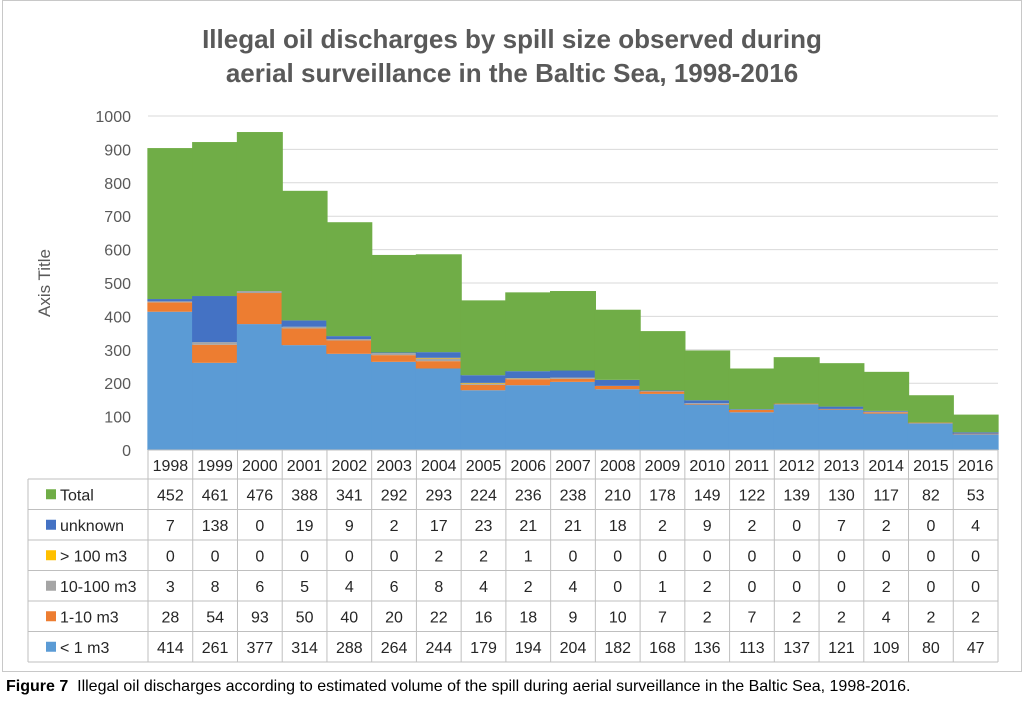  What do you see at coordinates (170, 526) in the screenshot?
I see `data-table-value: 7` at bounding box center [170, 526].